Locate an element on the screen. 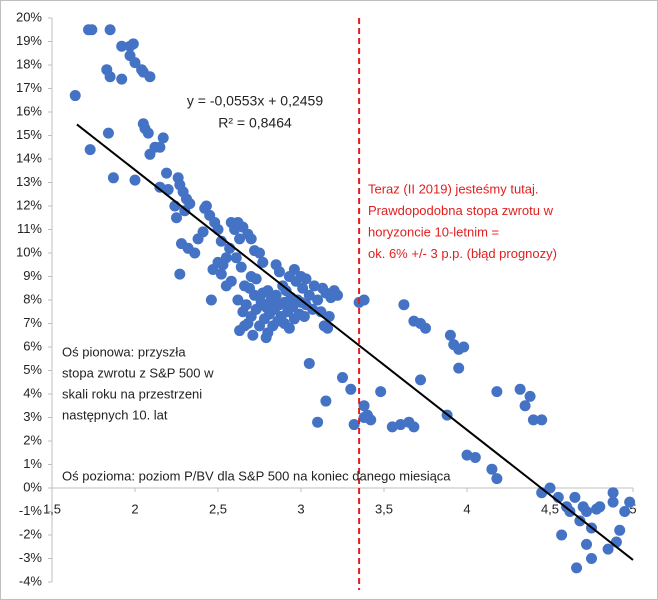 The height and width of the screenshot is (600, 658). y-tick-label: 17% is located at coordinates (29, 87).